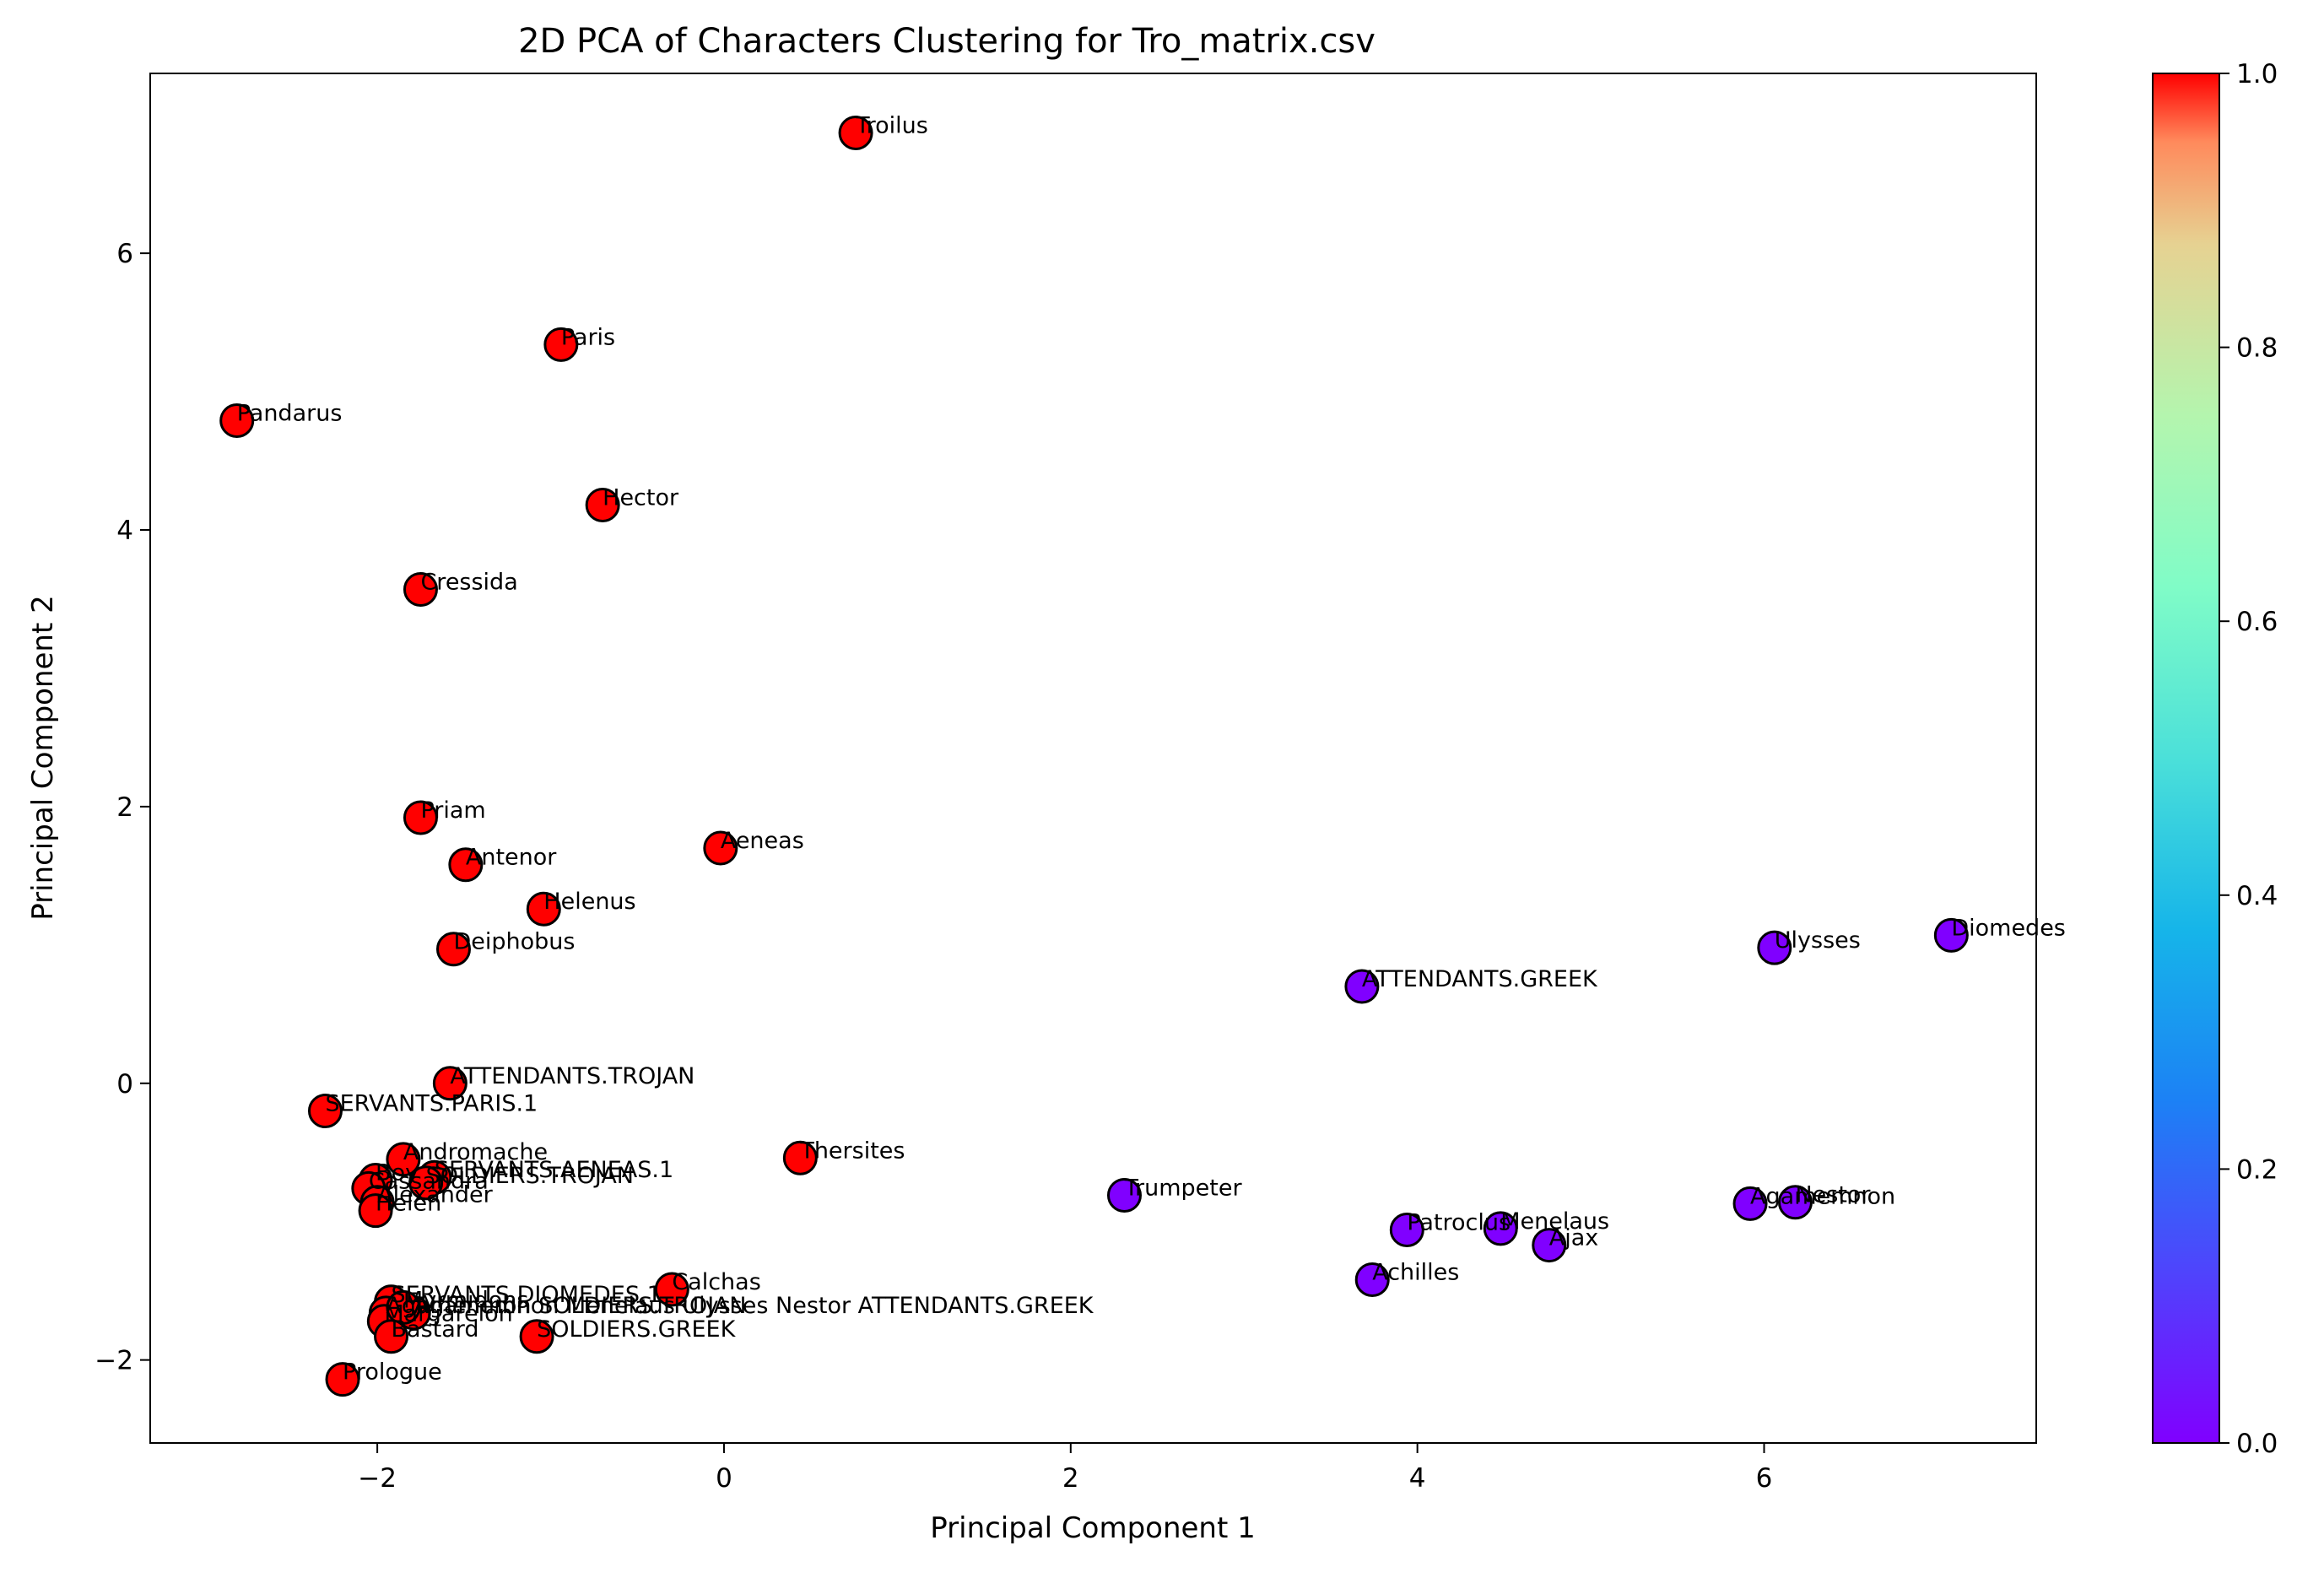 The image size is (2324, 1578). Describe the element at coordinates (43, 758) in the screenshot. I see `y-axis-label: Principal Component 2` at that location.